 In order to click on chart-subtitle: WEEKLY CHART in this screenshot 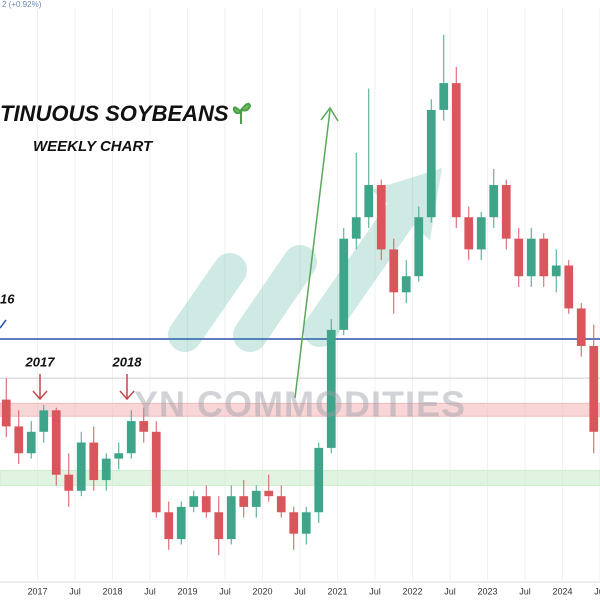, I will do `click(93, 146)`.